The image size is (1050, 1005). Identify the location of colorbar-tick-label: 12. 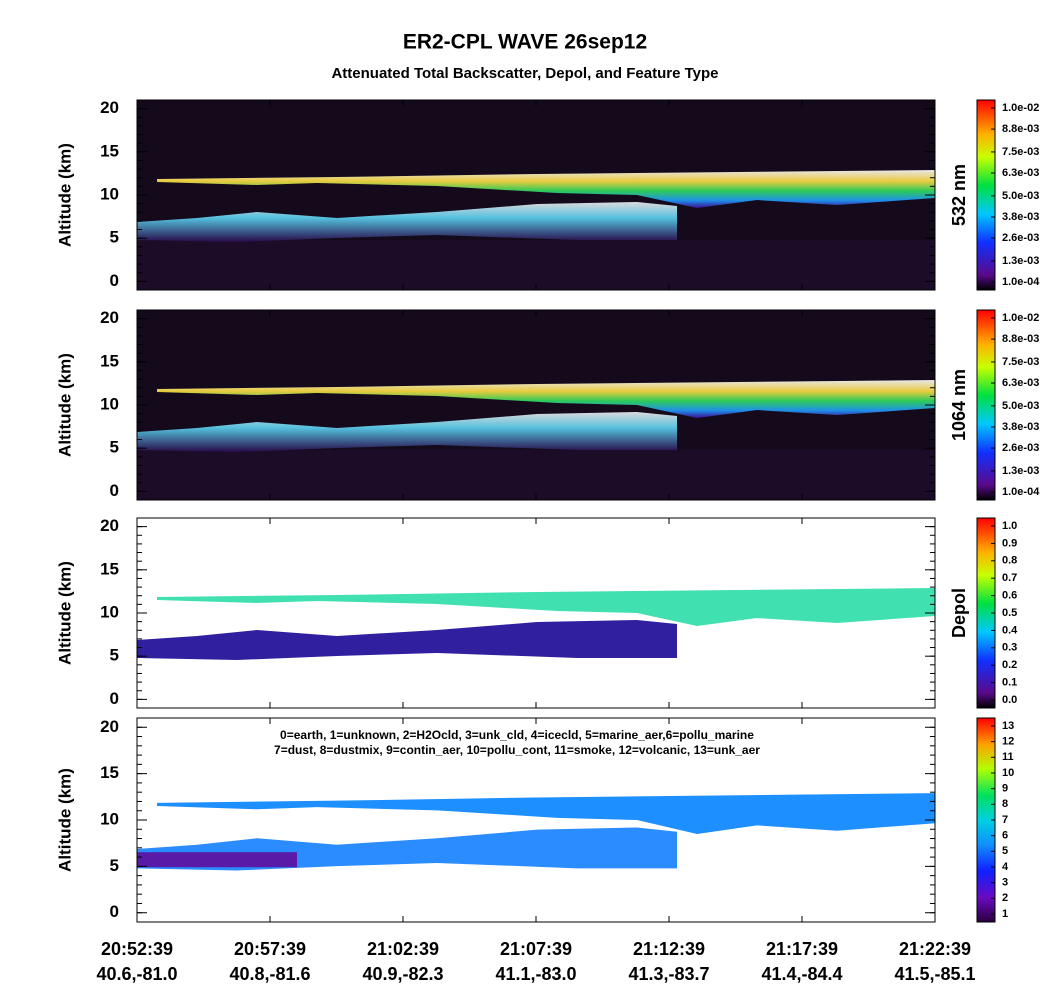
(1008, 742).